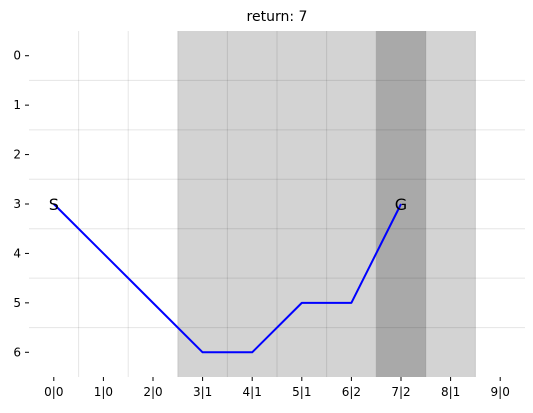 This screenshot has width=533, height=413. What do you see at coordinates (152, 392) in the screenshot?
I see `x-tick-label-2: 2|0` at bounding box center [152, 392].